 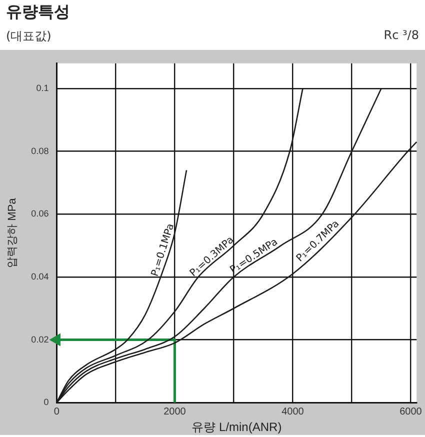 I want to click on x-tick-label: 2000, so click(x=175, y=412).